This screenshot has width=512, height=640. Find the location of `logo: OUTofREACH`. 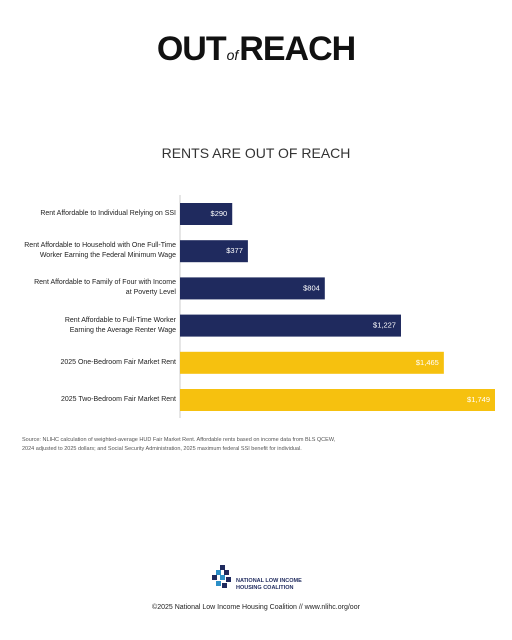

logo: OUTofREACH is located at coordinates (256, 49).